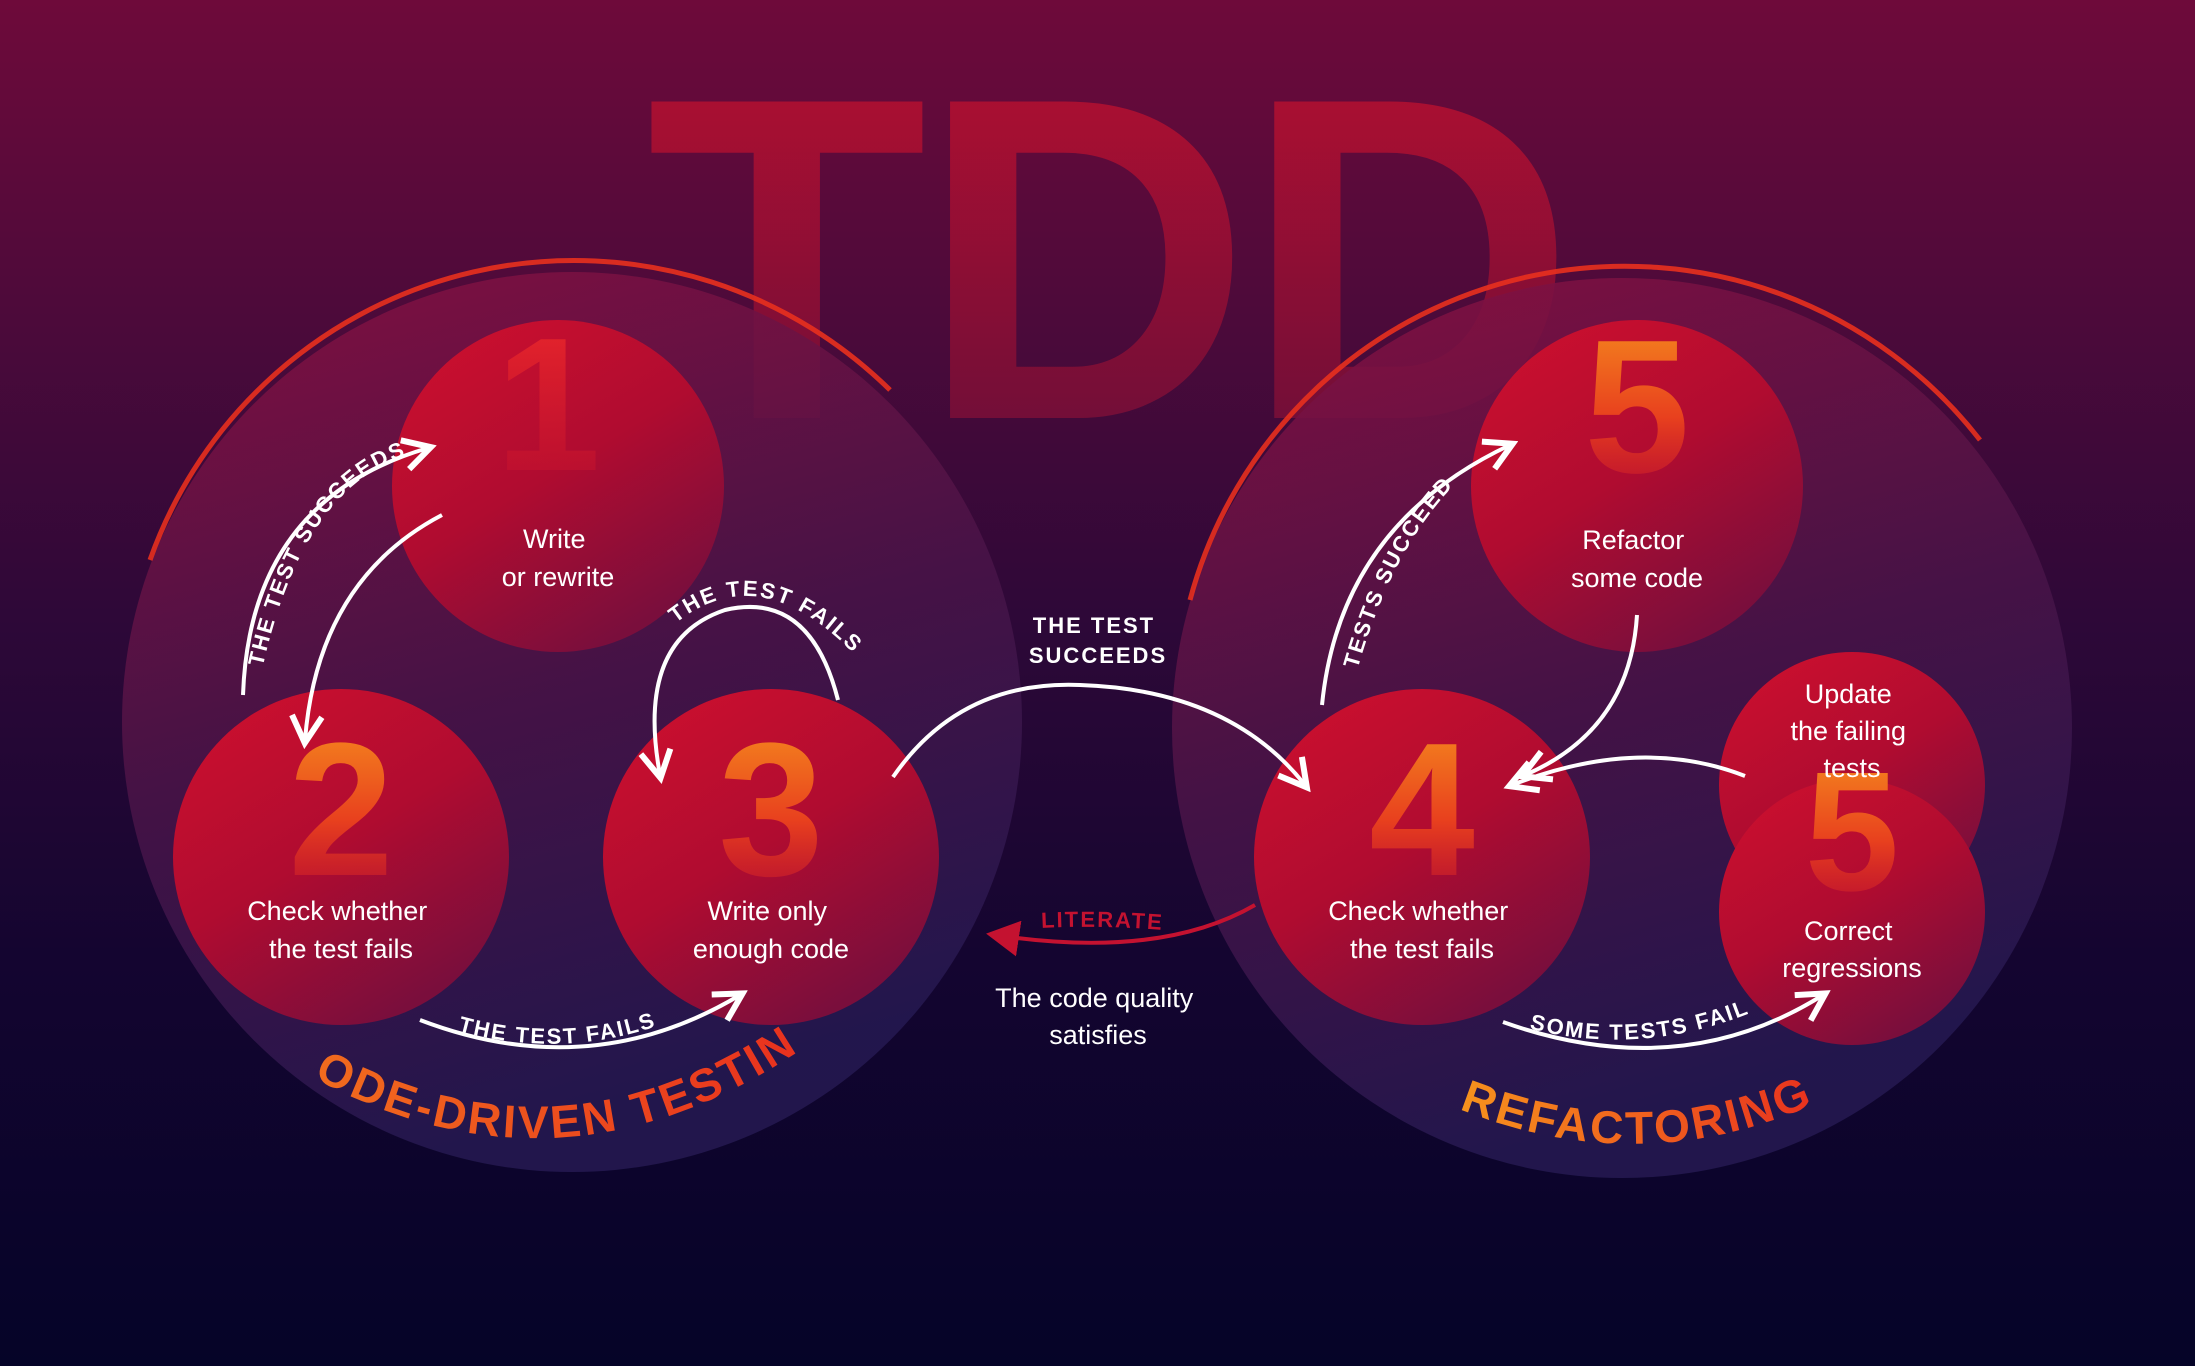  Describe the element at coordinates (1422, 810) in the screenshot. I see `step-4-number: 4` at that location.